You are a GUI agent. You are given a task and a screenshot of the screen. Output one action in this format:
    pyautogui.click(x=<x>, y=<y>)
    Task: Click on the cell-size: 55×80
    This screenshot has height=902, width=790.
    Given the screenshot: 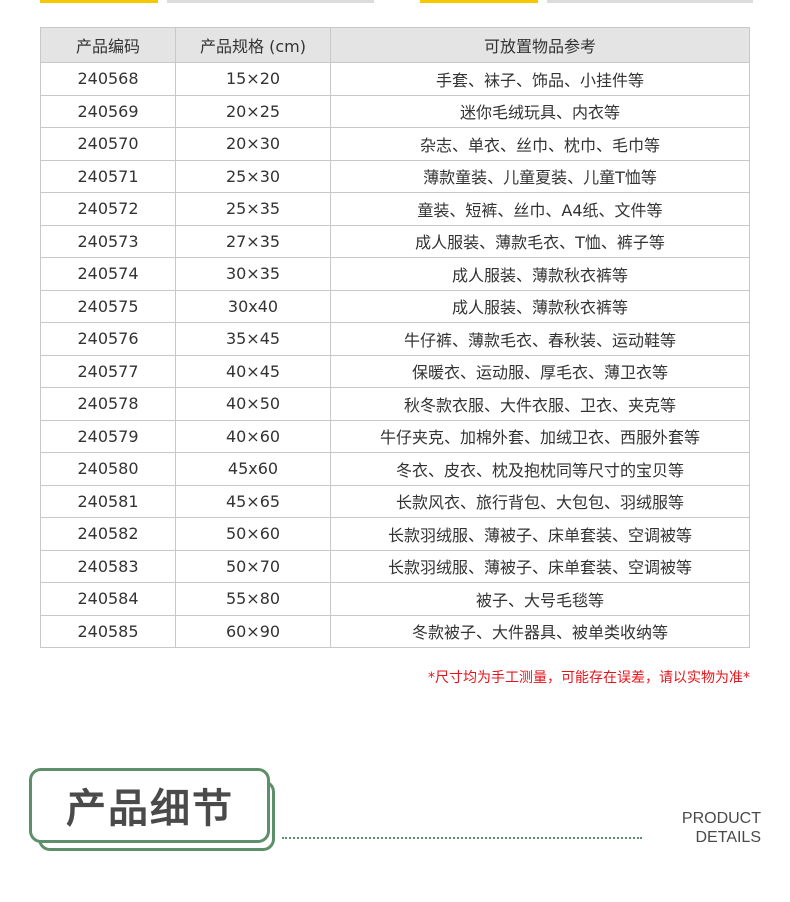 What is the action you would take?
    pyautogui.click(x=253, y=599)
    